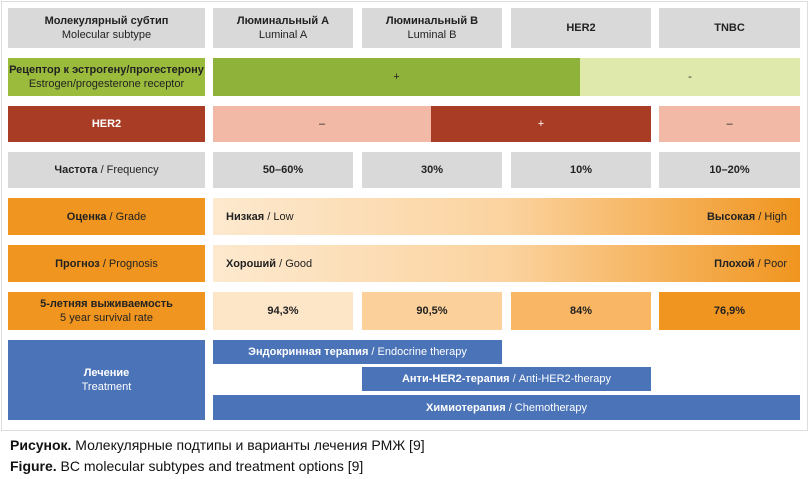  I want to click on text: Luminal A, so click(283, 35).